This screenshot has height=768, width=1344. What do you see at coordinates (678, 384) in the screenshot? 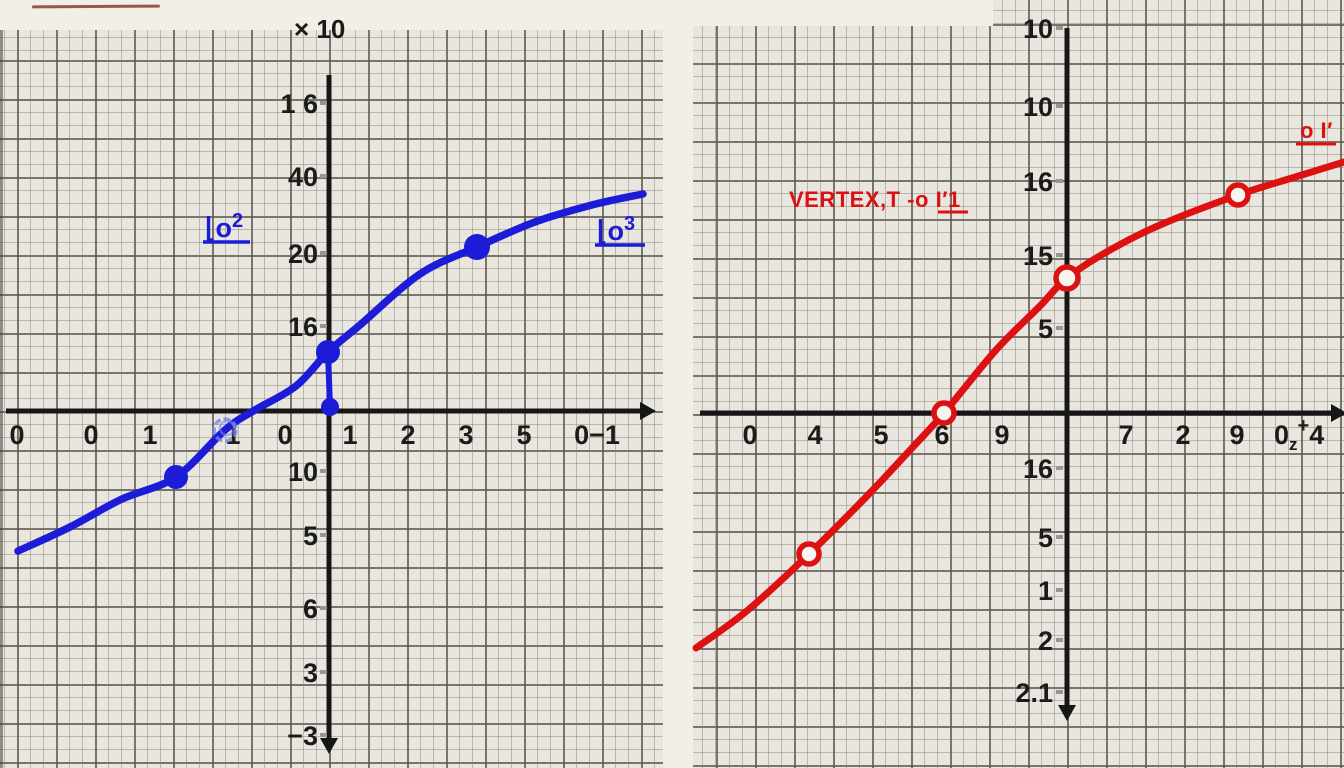
I see `panel-divider` at bounding box center [678, 384].